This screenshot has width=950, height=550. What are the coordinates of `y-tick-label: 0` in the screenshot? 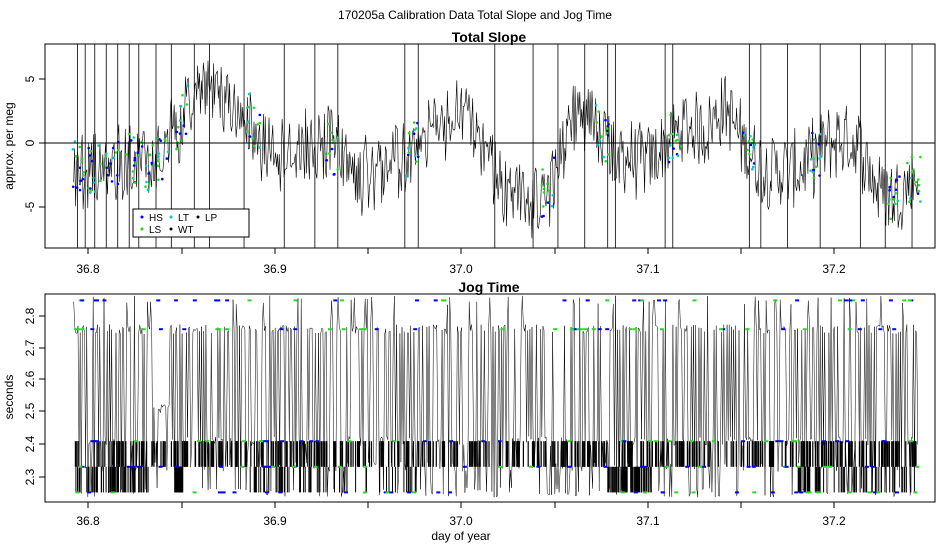 It's located at (30, 142).